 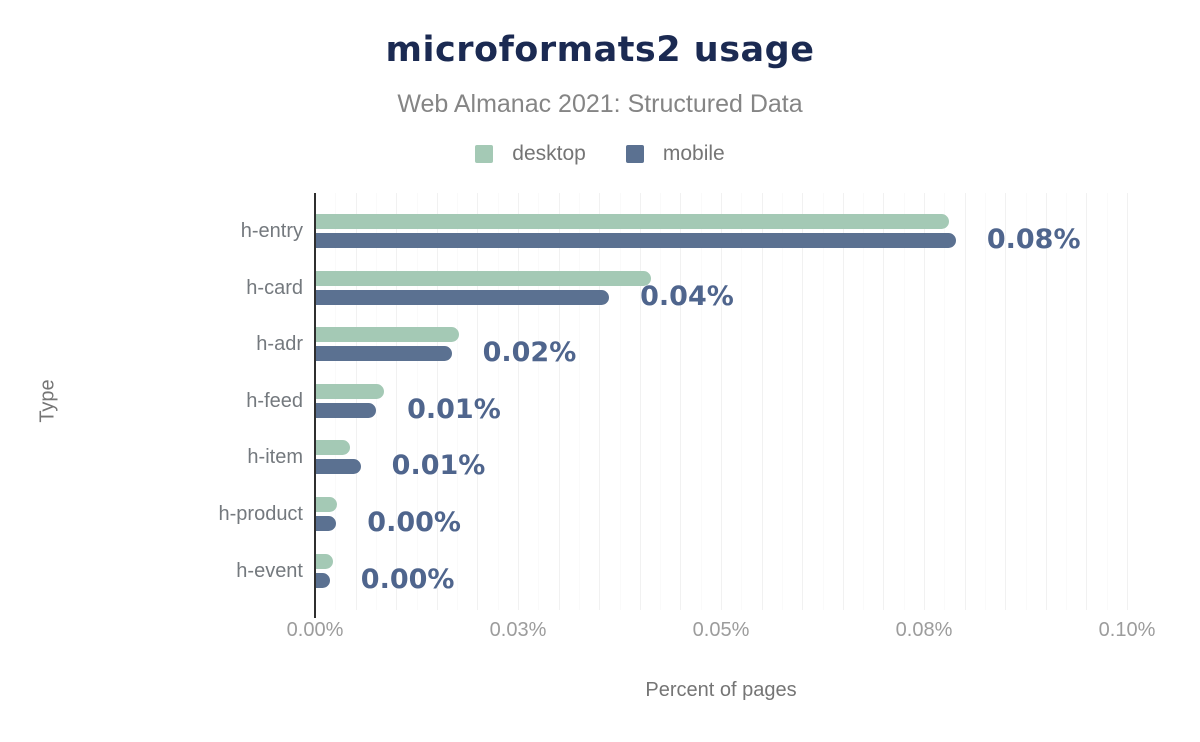 I want to click on mobile-swatch-icon, so click(x=634, y=154).